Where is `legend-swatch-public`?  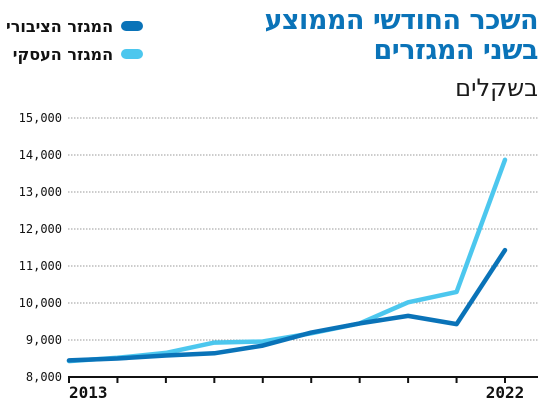
legend-swatch-public is located at coordinates (132, 26).